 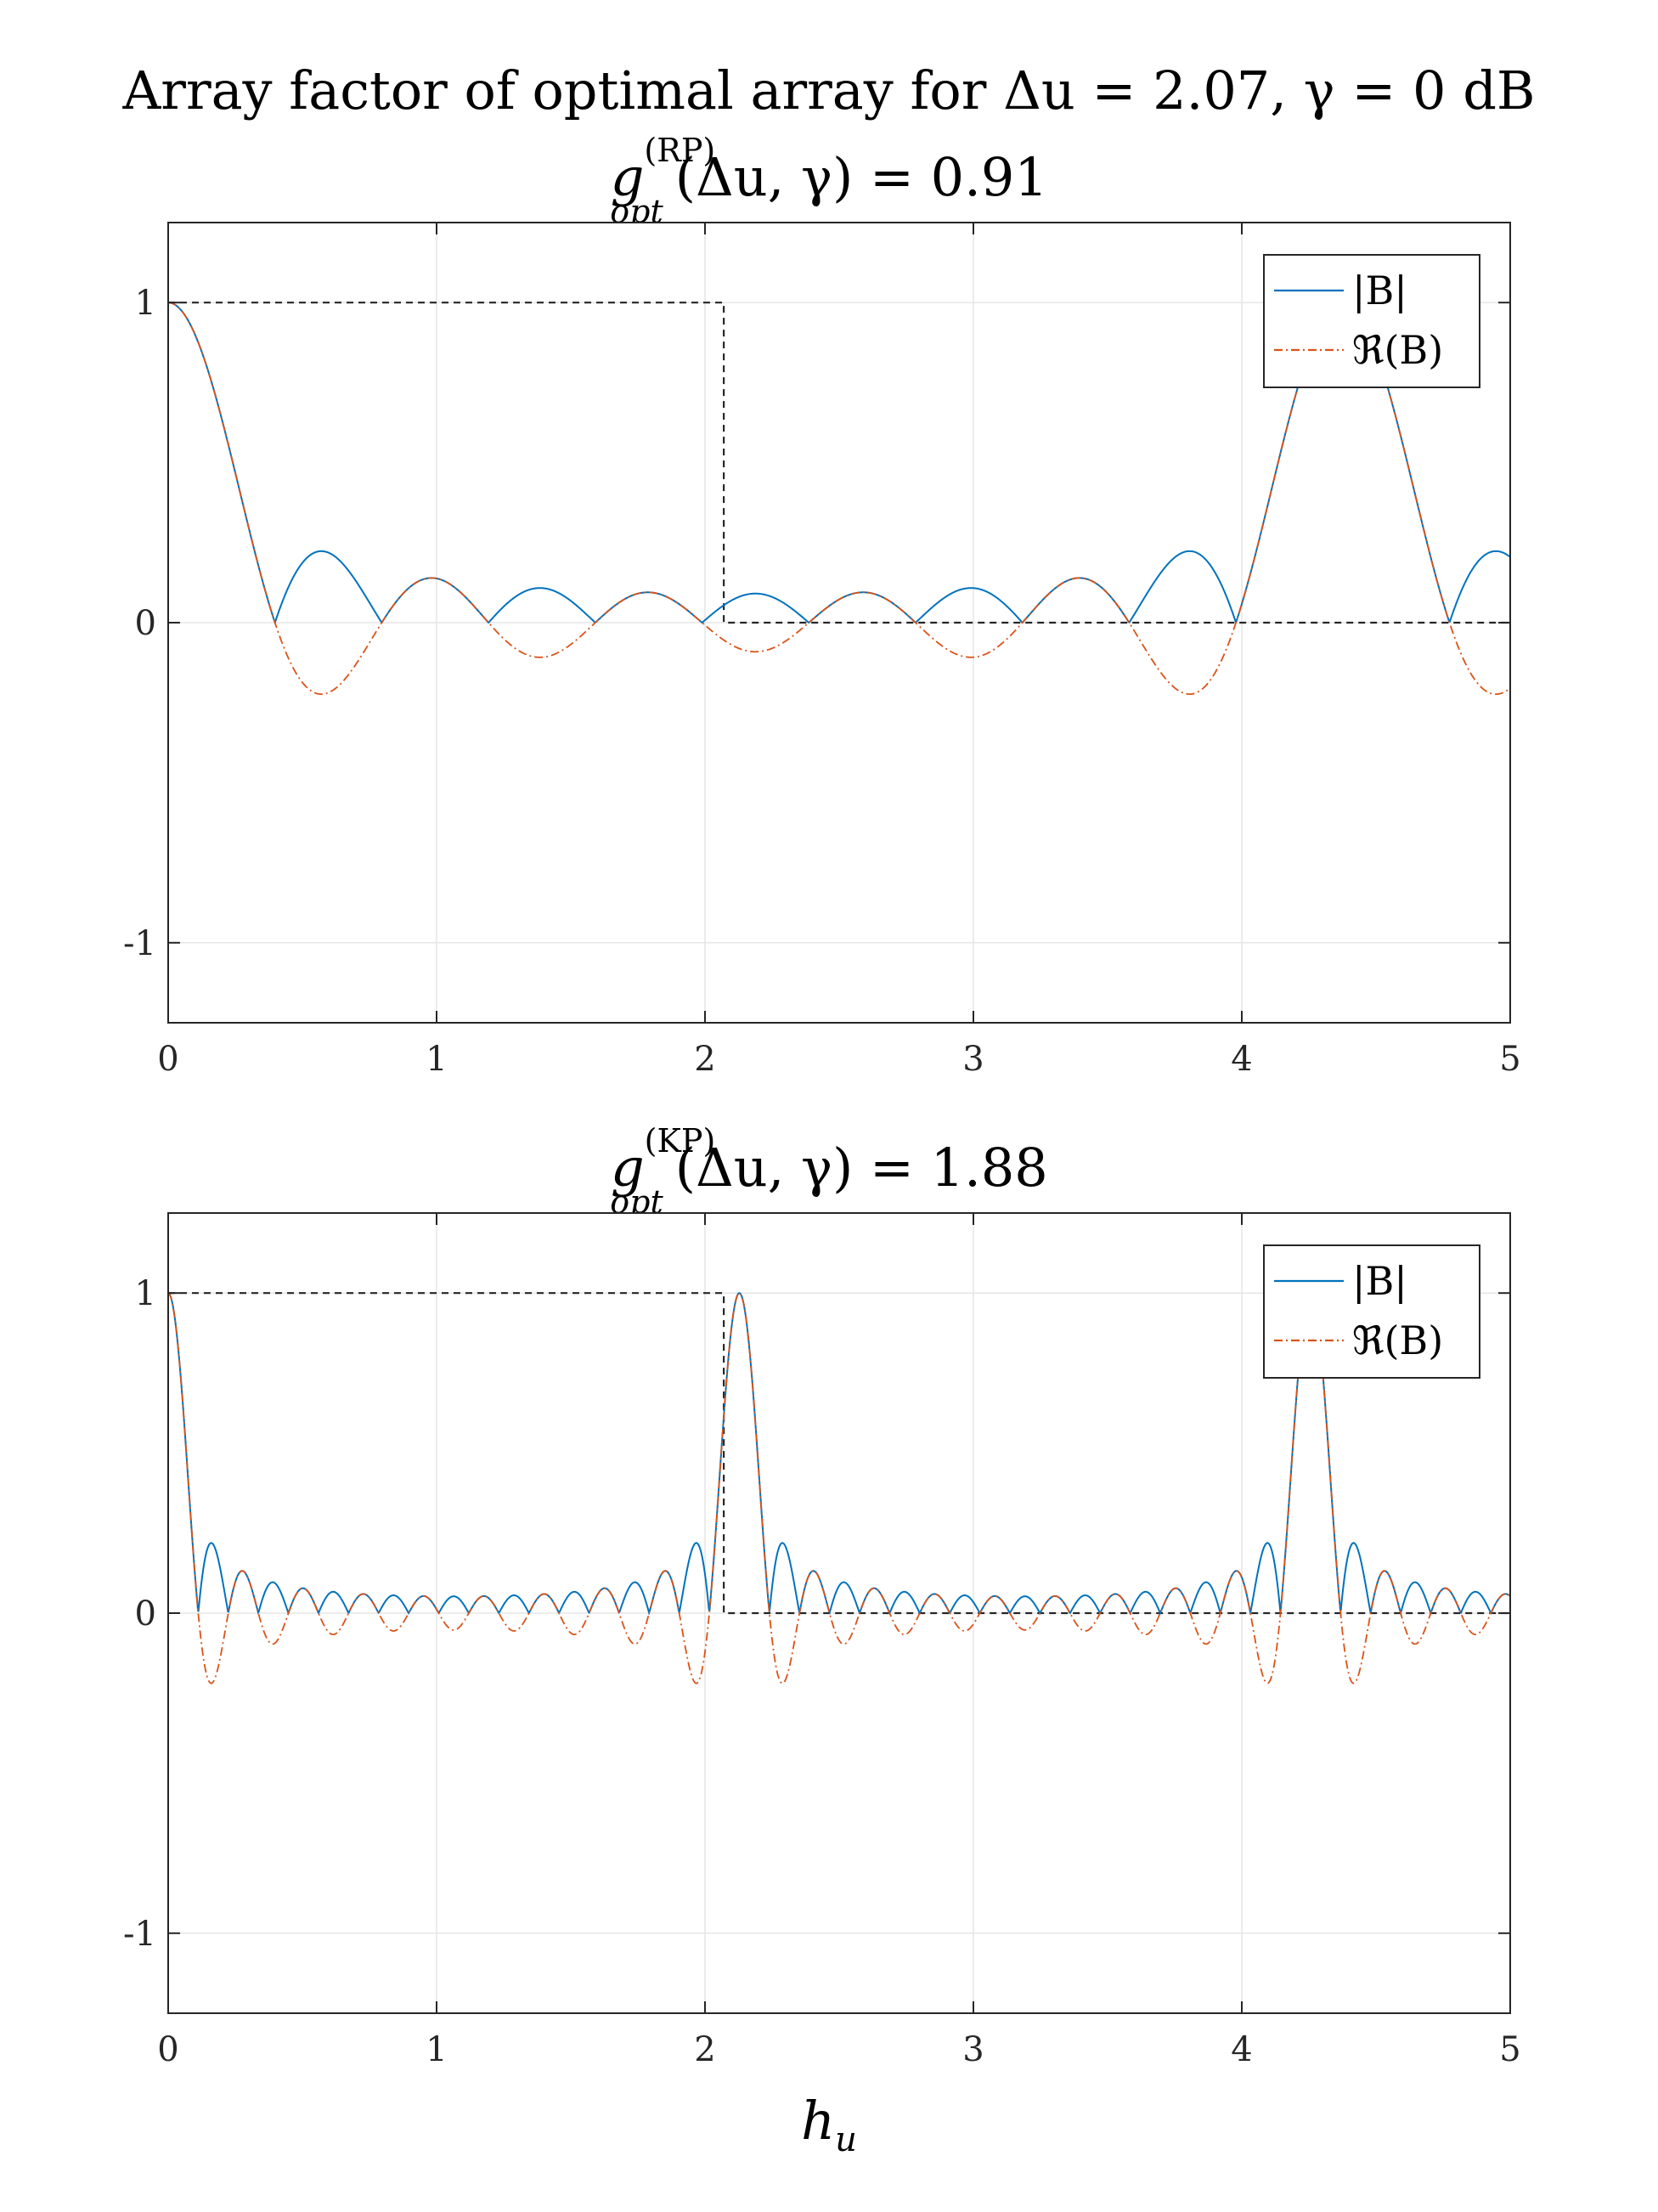 What do you see at coordinates (628, 1168) in the screenshot?
I see `subplot-bottom-title-main: g` at bounding box center [628, 1168].